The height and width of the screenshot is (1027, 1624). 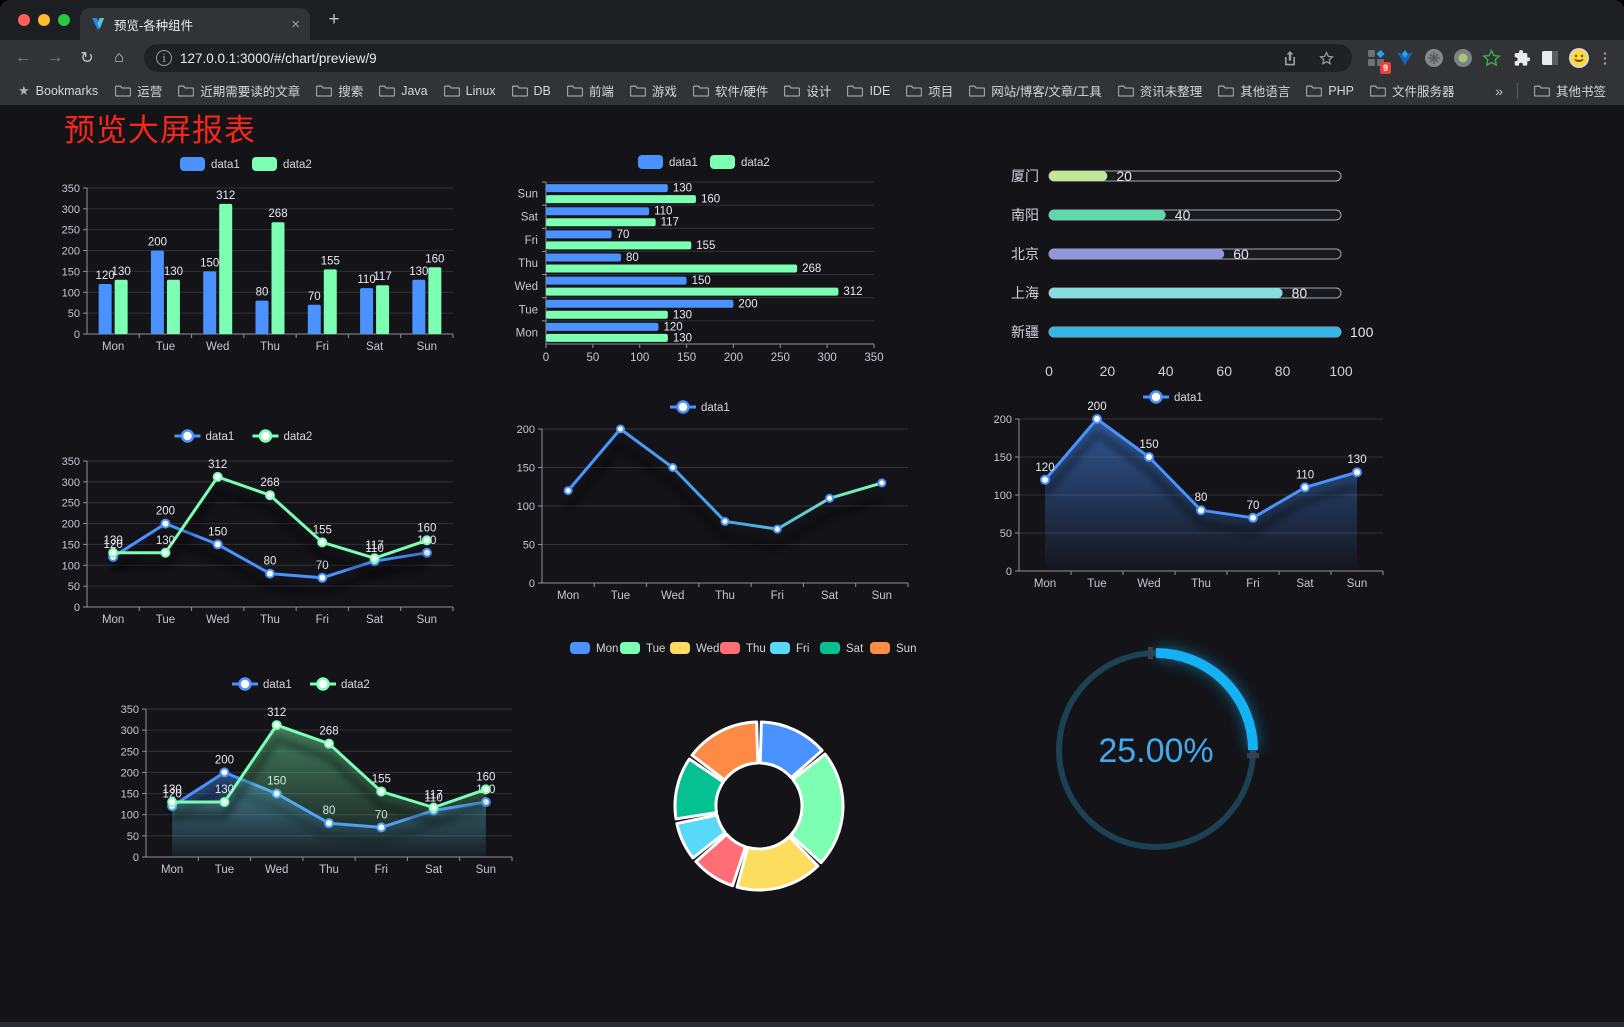 I want to click on donut-slice-Sun, so click(x=725, y=751).